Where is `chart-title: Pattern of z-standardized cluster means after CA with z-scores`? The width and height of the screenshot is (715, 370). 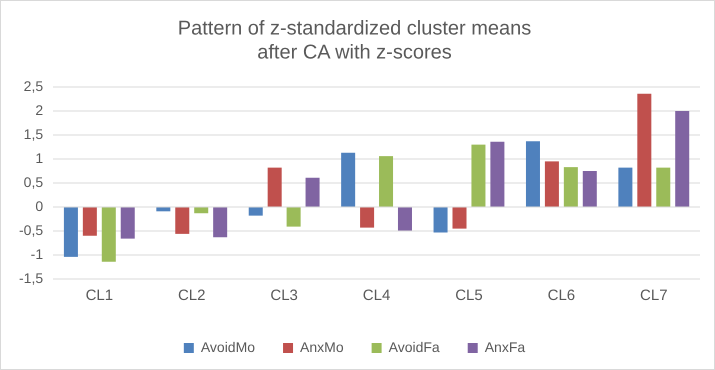
chart-title: Pattern of z-standardized cluster means after CA with z-scores is located at coordinates (355, 41).